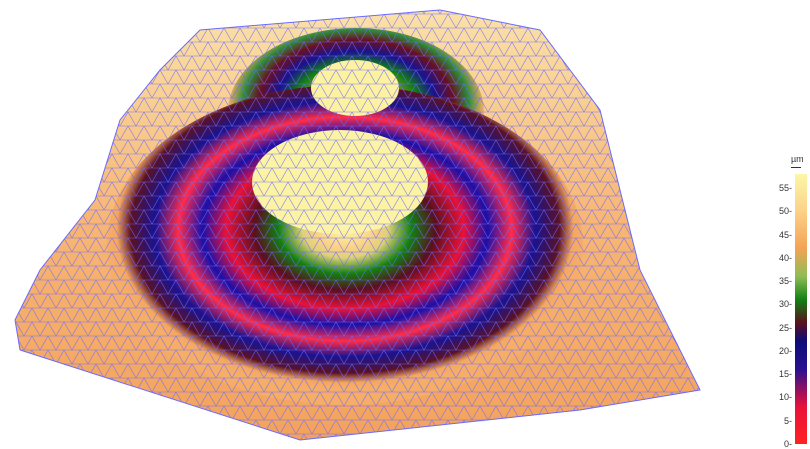 The height and width of the screenshot is (449, 810). Describe the element at coordinates (787, 444) in the screenshot. I see `legend-tick-label: 0-` at that location.